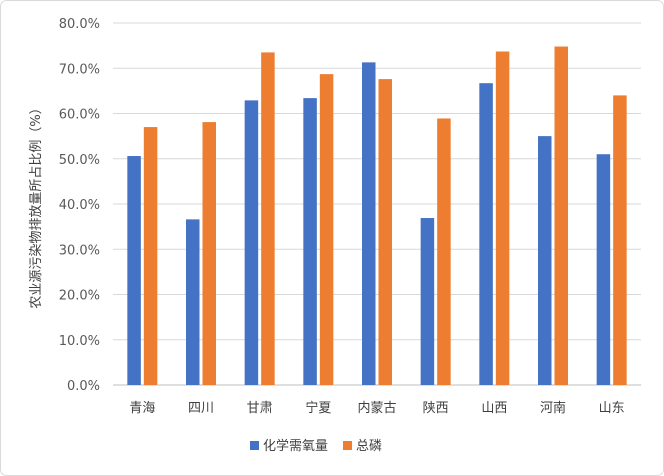  I want to click on y-tick-label: 30.0%, so click(79, 250).